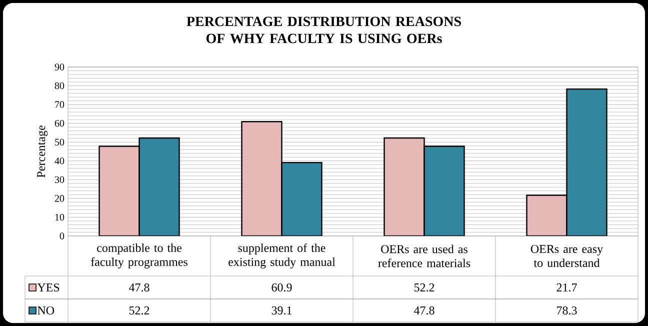 The height and width of the screenshot is (326, 648). What do you see at coordinates (59, 180) in the screenshot?
I see `y-tick-label: 30` at bounding box center [59, 180].